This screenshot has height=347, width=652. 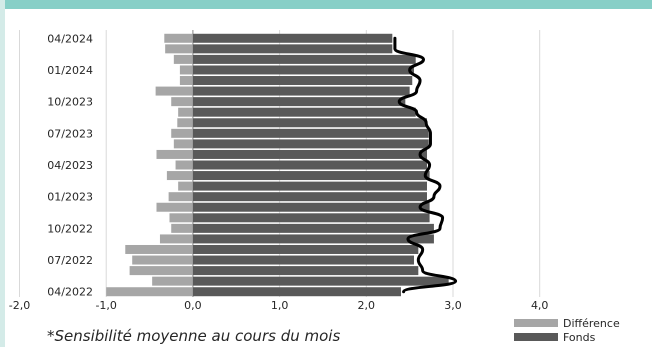 I want to click on x-tick-label-3: 1,0, so click(x=280, y=305).